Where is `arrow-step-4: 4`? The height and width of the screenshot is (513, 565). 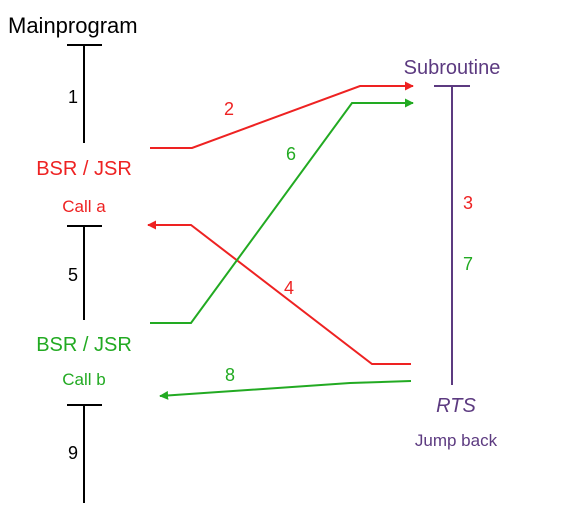 arrow-step-4: 4 is located at coordinates (289, 288).